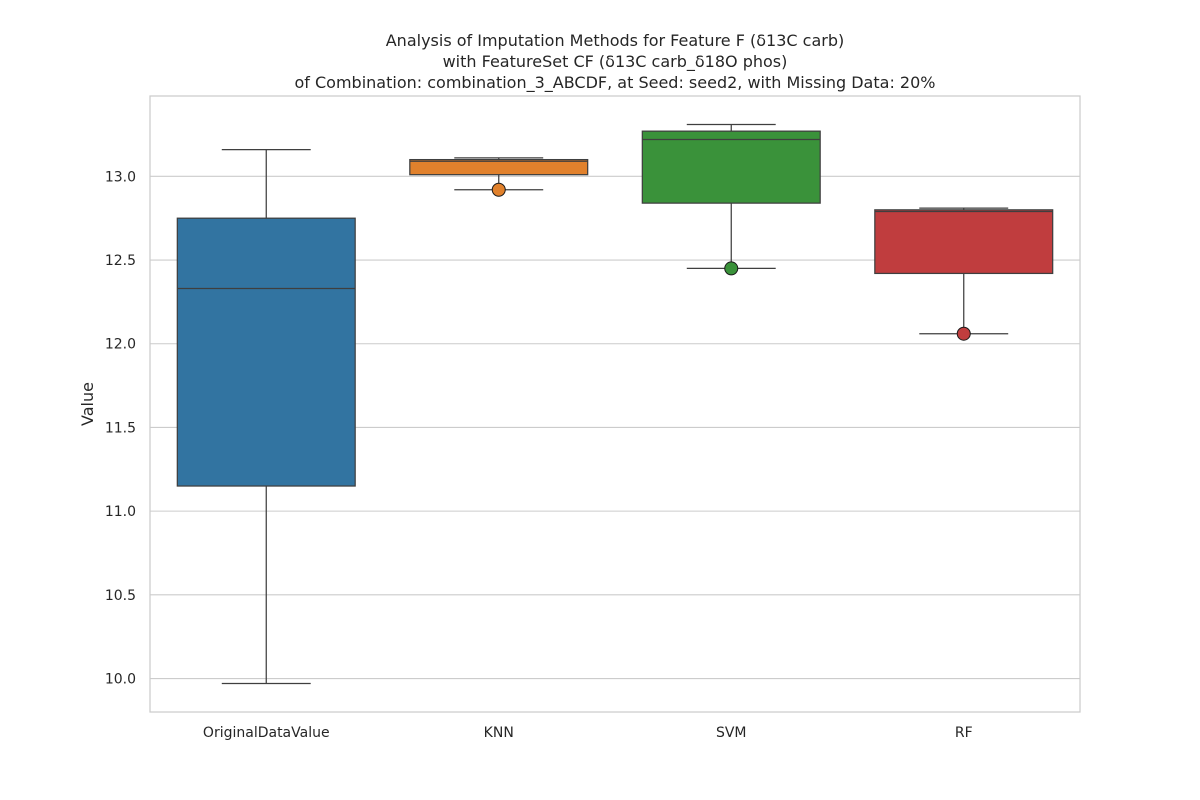 This screenshot has width=1200, height=800. What do you see at coordinates (87, 404) in the screenshot?
I see `y-axis-label: Value` at bounding box center [87, 404].